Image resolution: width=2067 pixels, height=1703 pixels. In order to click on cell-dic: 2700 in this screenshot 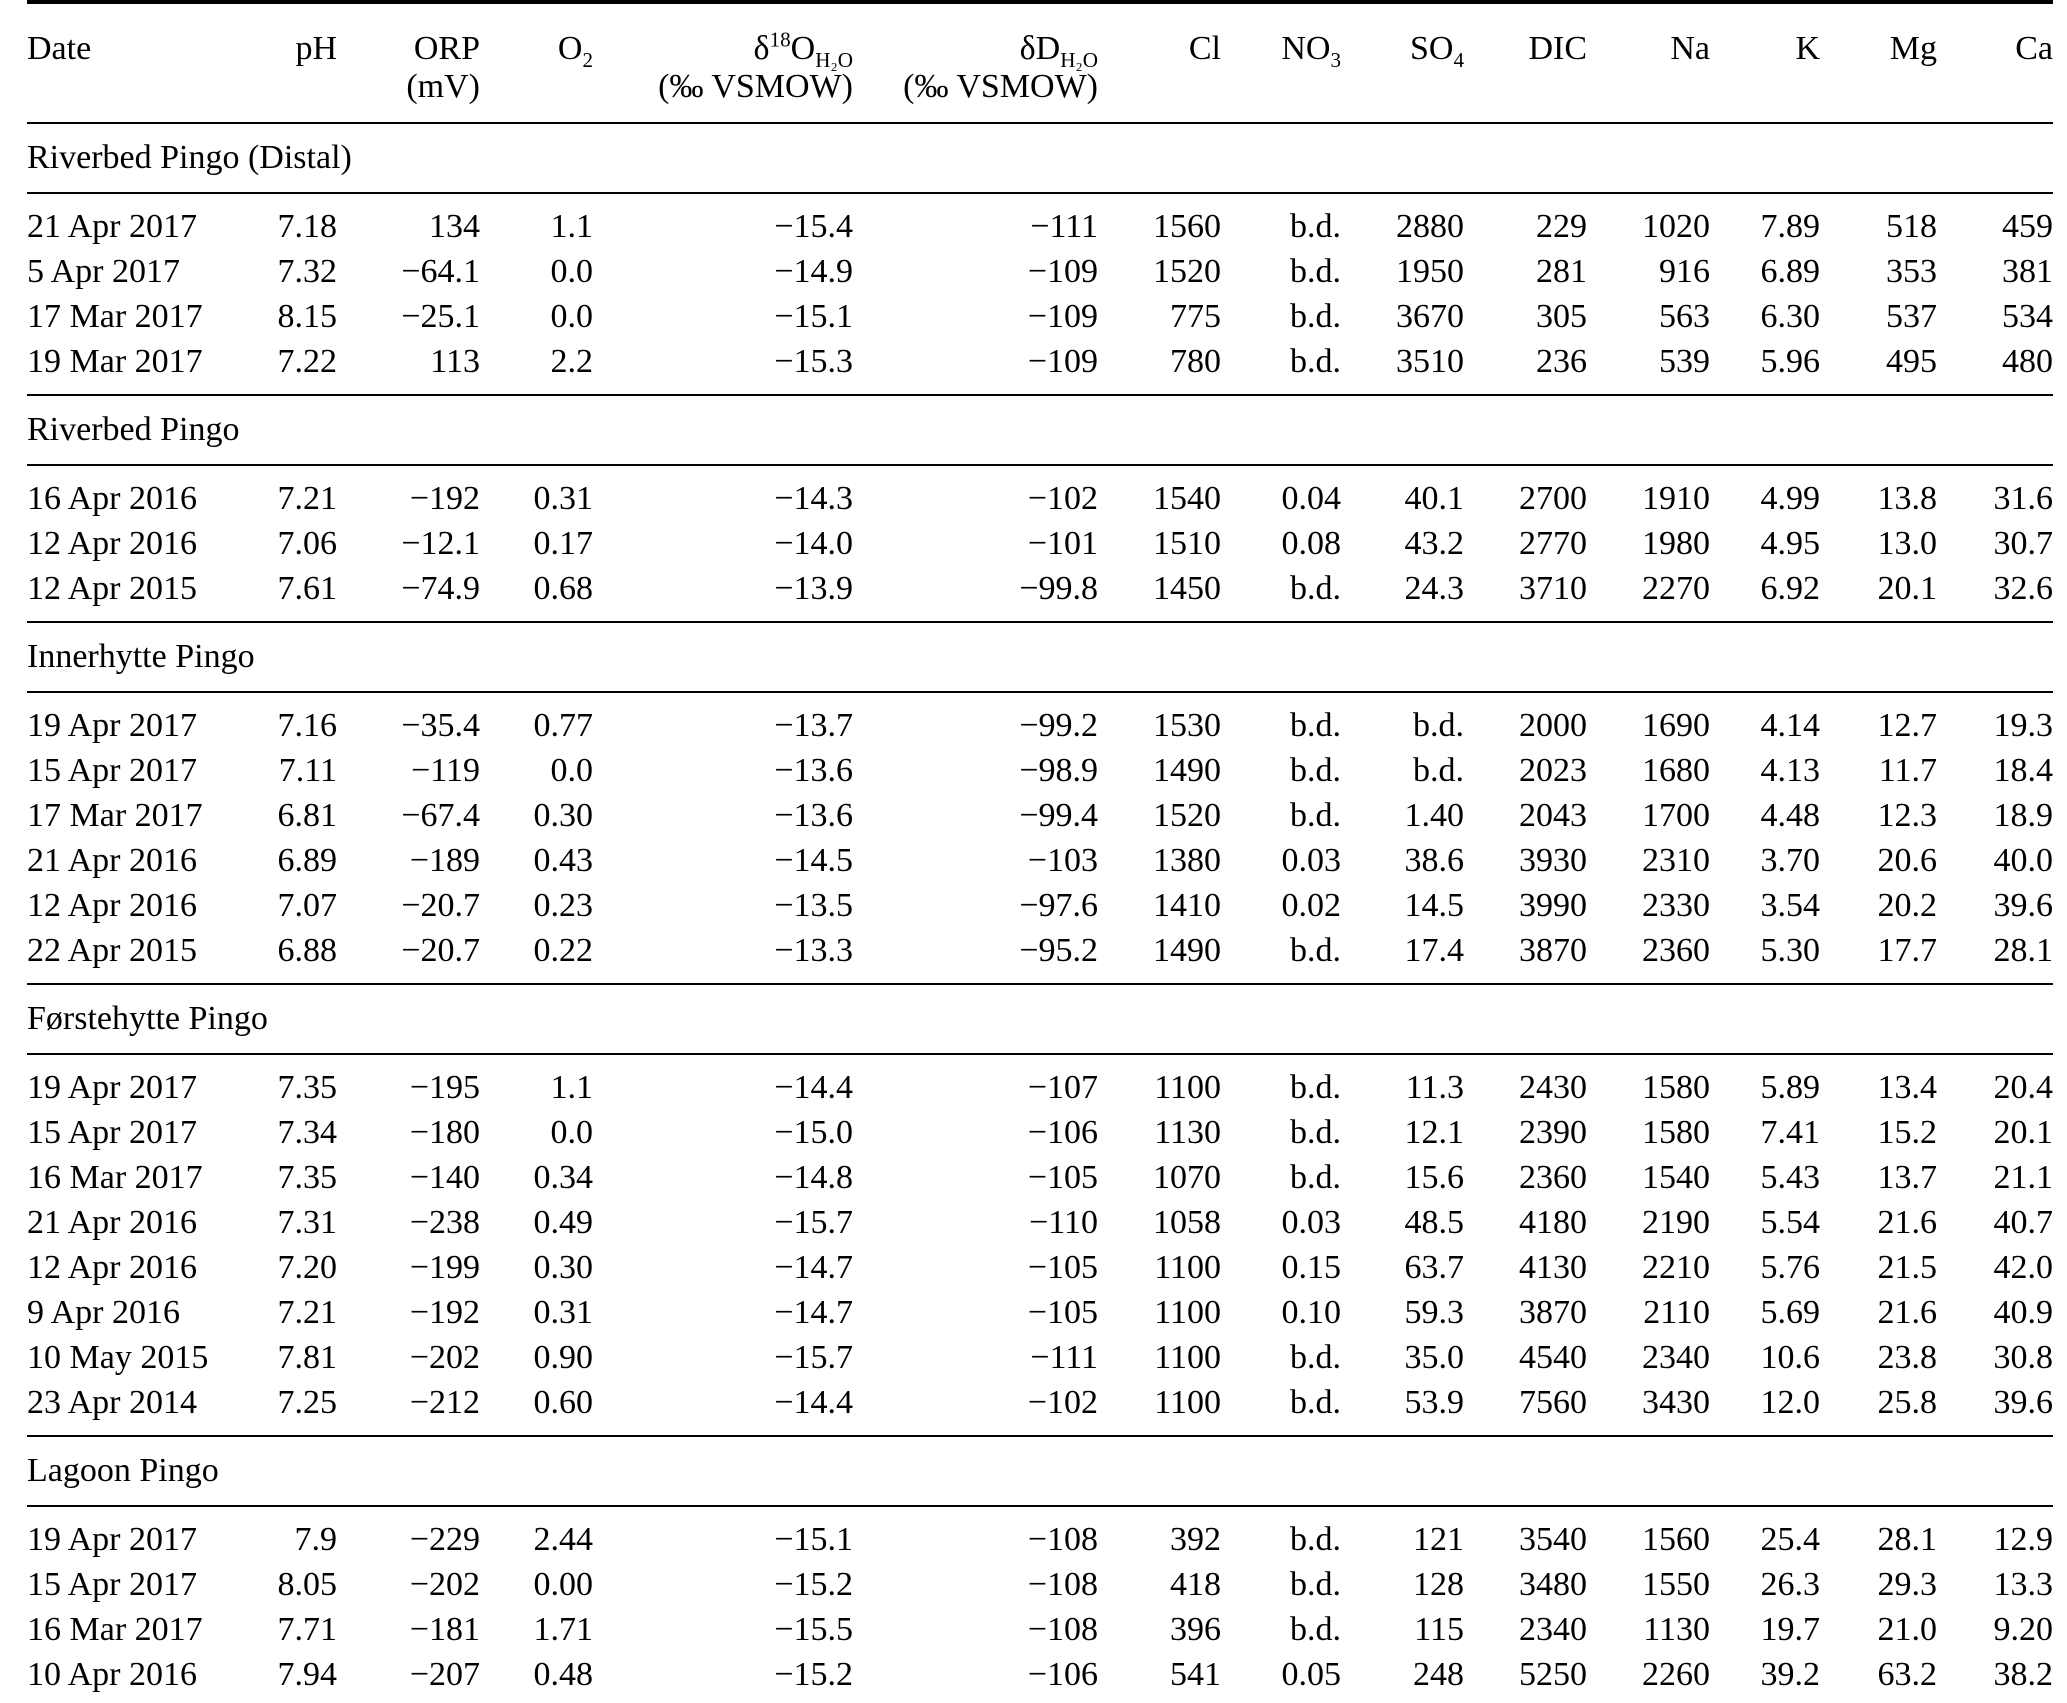, I will do `click(1553, 498)`.